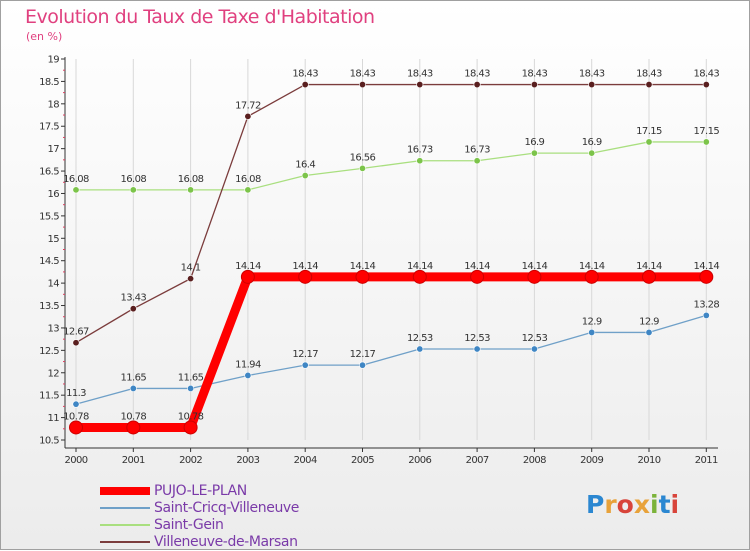 The width and height of the screenshot is (750, 551). What do you see at coordinates (247, 460) in the screenshot?
I see `x-tick-label: 2003` at bounding box center [247, 460].